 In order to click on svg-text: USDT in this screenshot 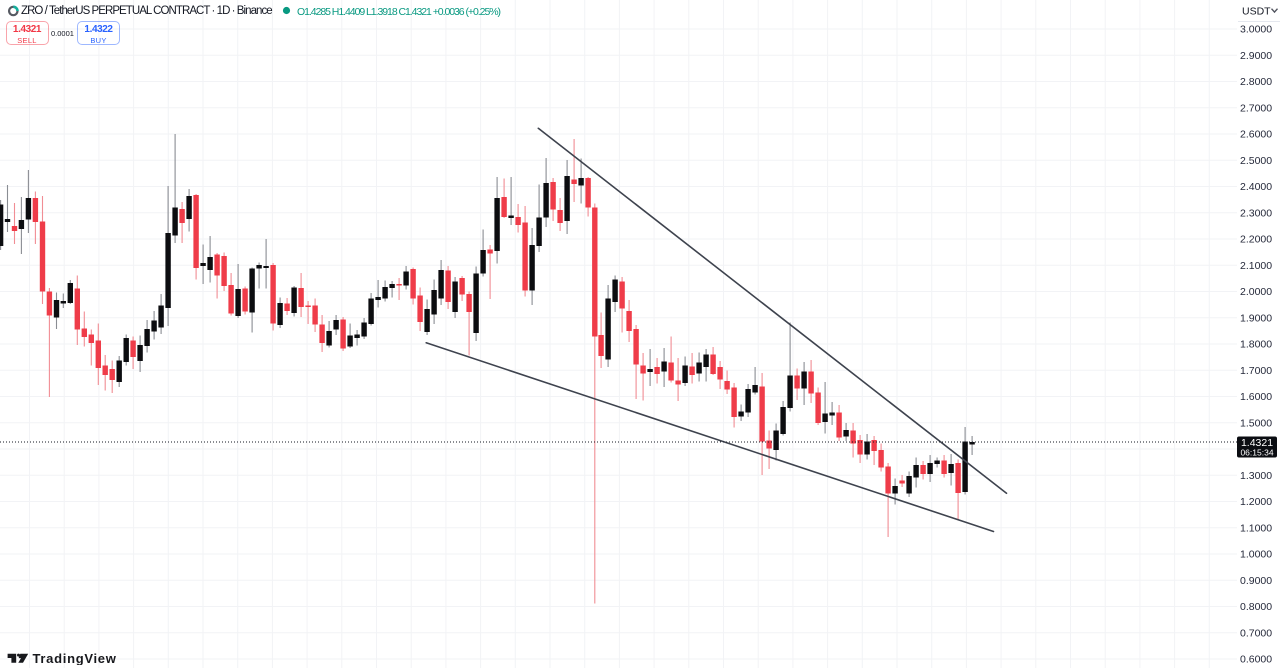, I will do `click(1256, 11)`.